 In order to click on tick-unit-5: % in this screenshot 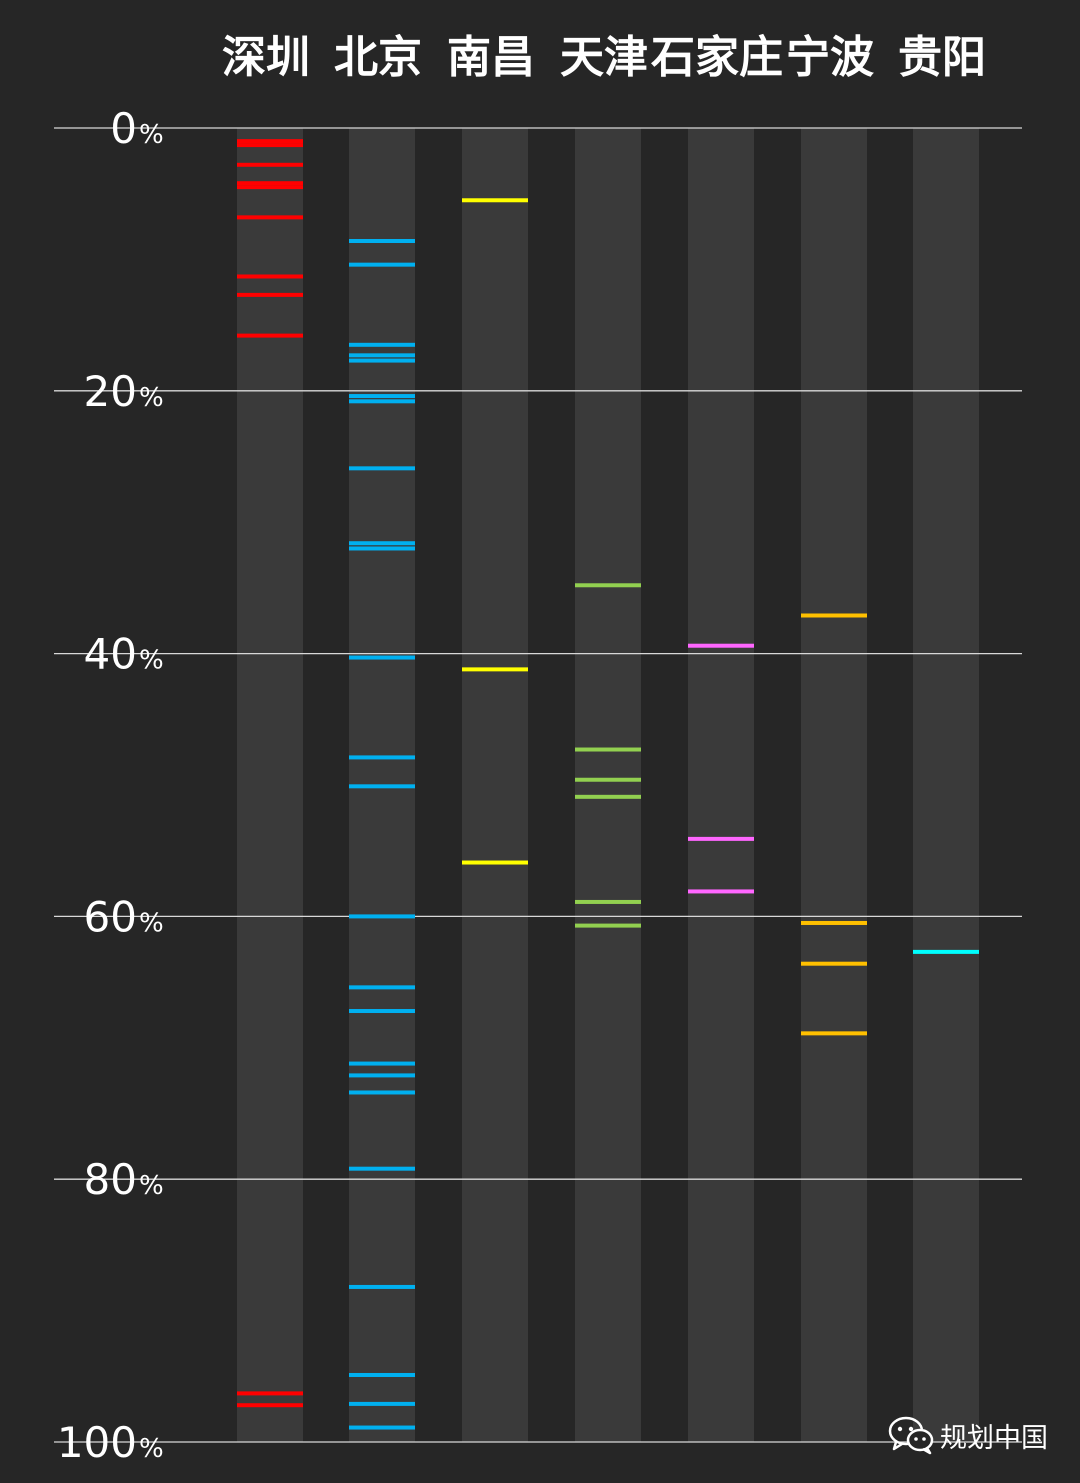, I will do `click(151, 1449)`.